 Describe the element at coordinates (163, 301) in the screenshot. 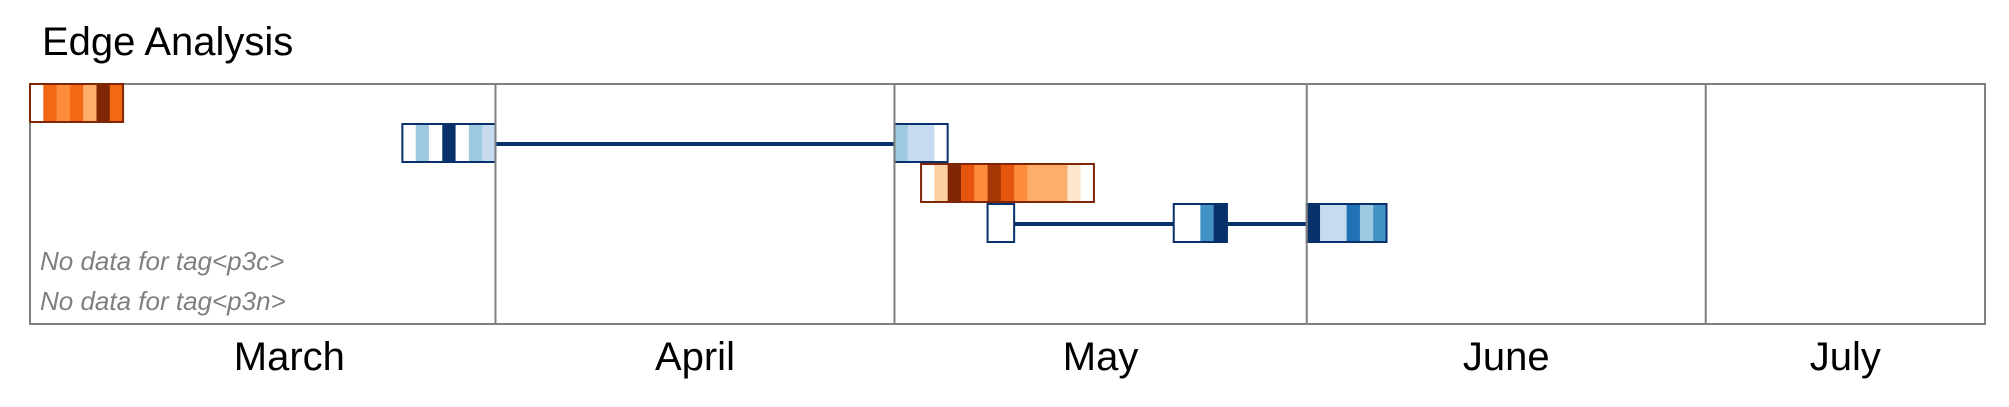

I see `no-data-message-1: No data for tag<p3n>` at that location.